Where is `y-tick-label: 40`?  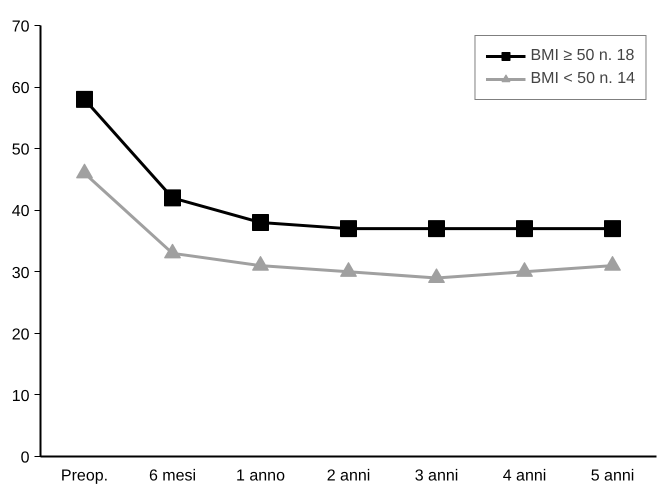
y-tick-label: 40 is located at coordinates (21, 211).